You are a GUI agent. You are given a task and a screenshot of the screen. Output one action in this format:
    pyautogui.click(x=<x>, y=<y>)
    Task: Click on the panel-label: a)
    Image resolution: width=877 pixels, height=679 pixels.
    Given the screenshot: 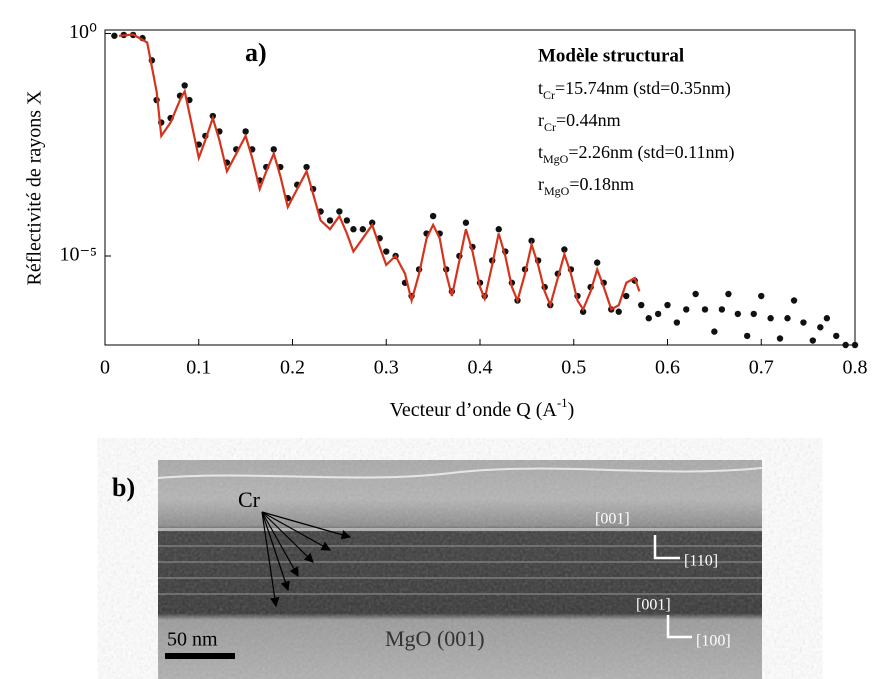 What is the action you would take?
    pyautogui.click(x=256, y=52)
    